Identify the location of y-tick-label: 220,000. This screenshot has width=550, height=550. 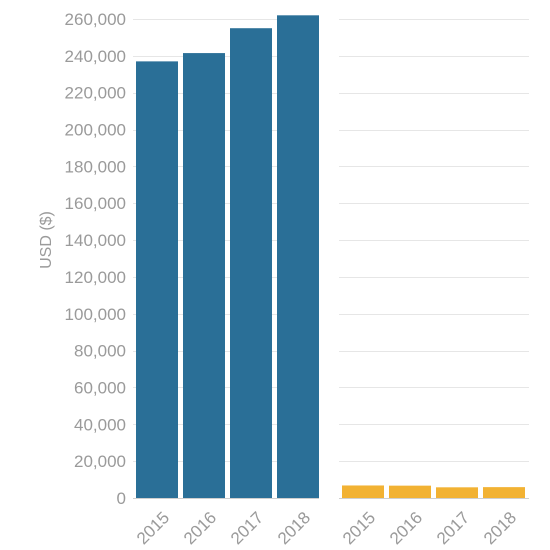
(95, 93).